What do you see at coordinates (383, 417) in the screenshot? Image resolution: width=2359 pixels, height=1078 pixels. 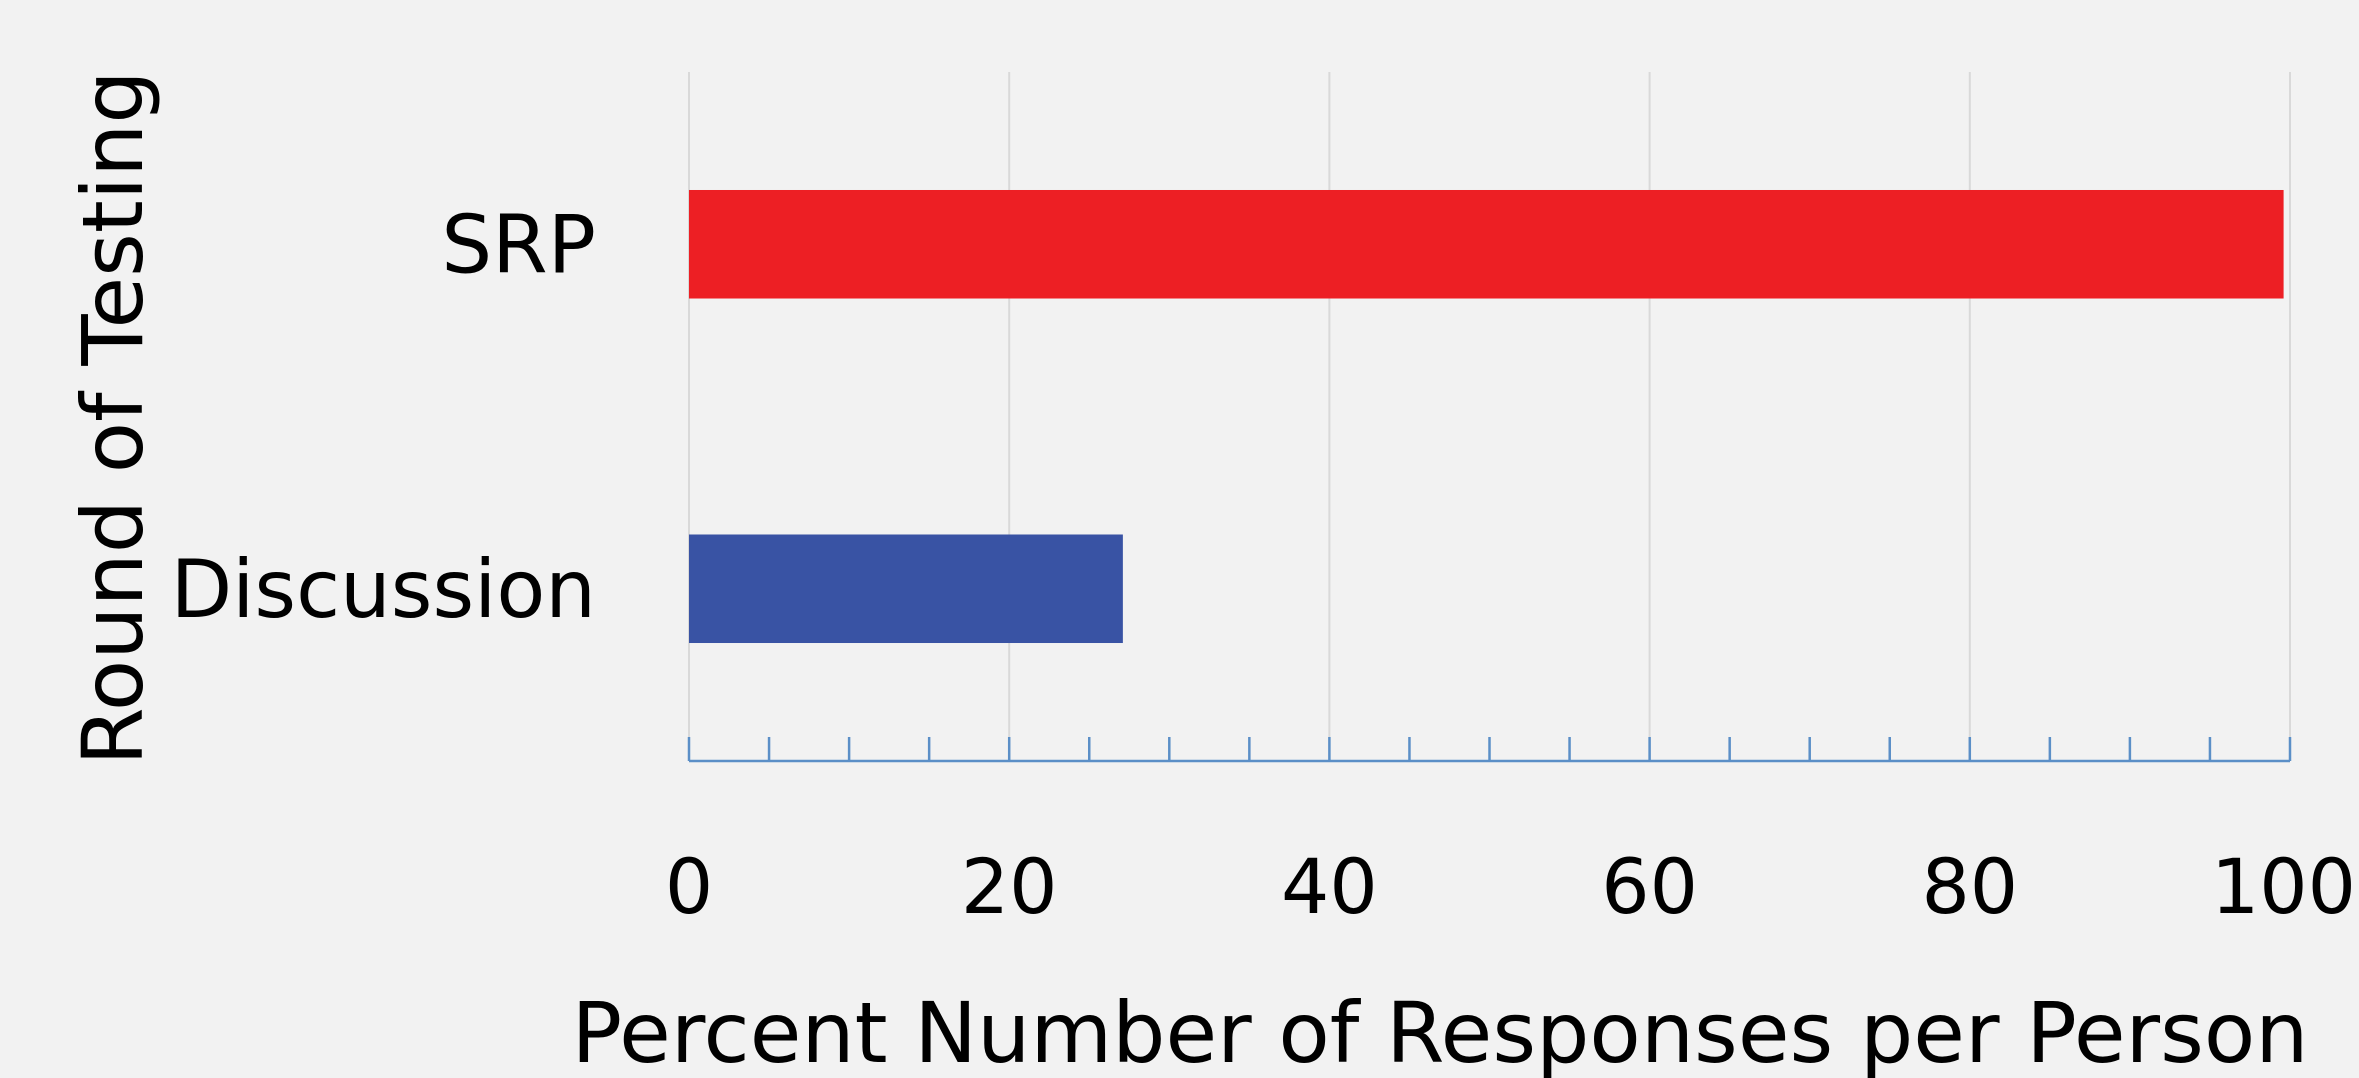 I see `category-labels: SRP Discussion` at bounding box center [383, 417].